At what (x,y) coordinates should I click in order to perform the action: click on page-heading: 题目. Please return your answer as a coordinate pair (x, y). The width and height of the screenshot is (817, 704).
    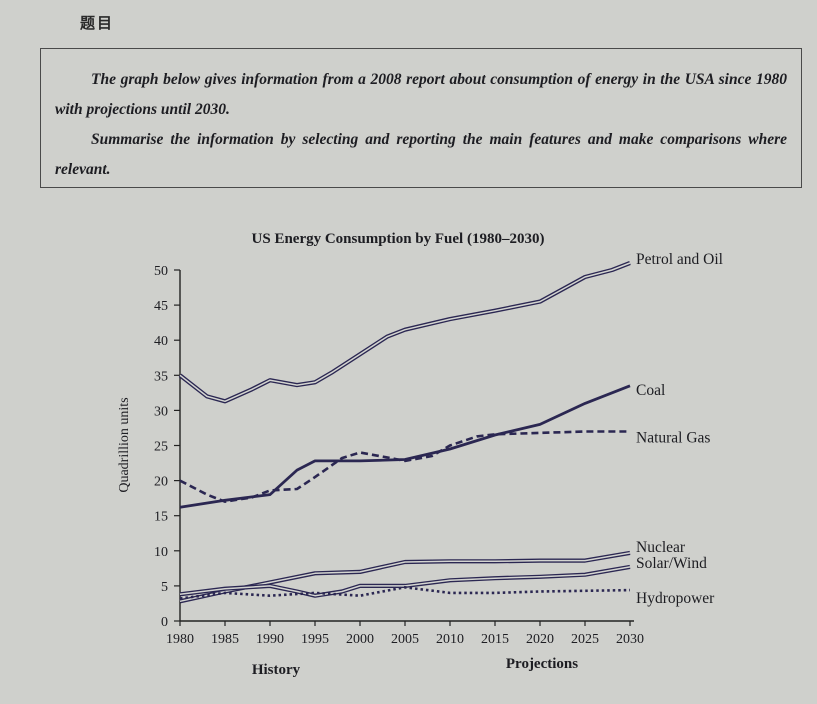
    Looking at the image, I should click on (97, 23).